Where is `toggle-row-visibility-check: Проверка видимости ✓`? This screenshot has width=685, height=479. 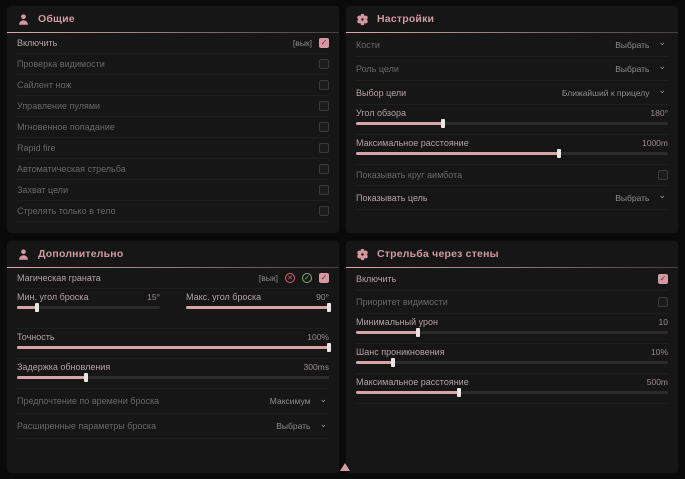 toggle-row-visibility-check: Проверка видимости ✓ is located at coordinates (173, 64).